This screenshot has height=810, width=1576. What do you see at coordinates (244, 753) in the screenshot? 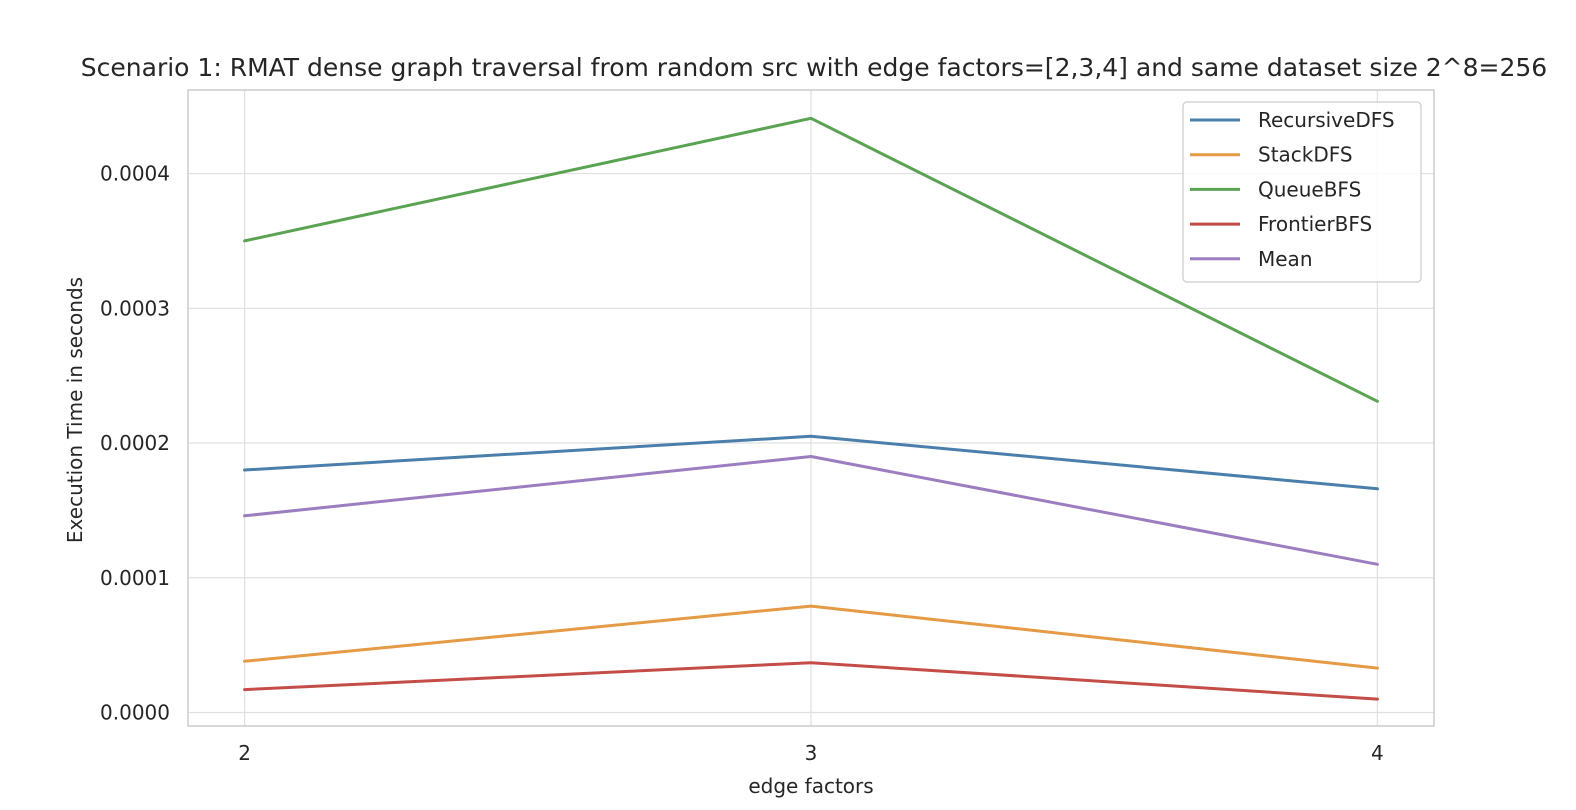
I see `x-tick-label: 2` at bounding box center [244, 753].